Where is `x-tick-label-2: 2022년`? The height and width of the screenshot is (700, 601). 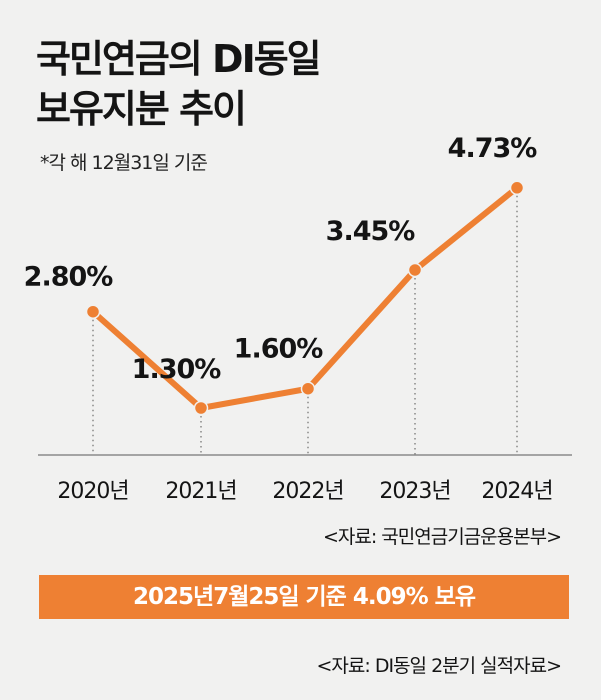
x-tick-label-2: 2022년 is located at coordinates (307, 491).